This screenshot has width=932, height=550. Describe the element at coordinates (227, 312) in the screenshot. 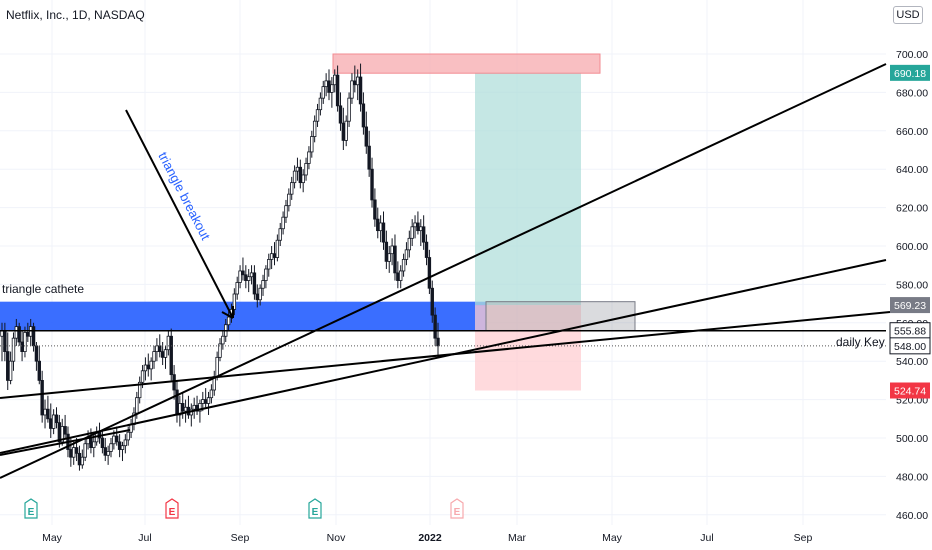

I see `breakout-arrow-head` at that location.